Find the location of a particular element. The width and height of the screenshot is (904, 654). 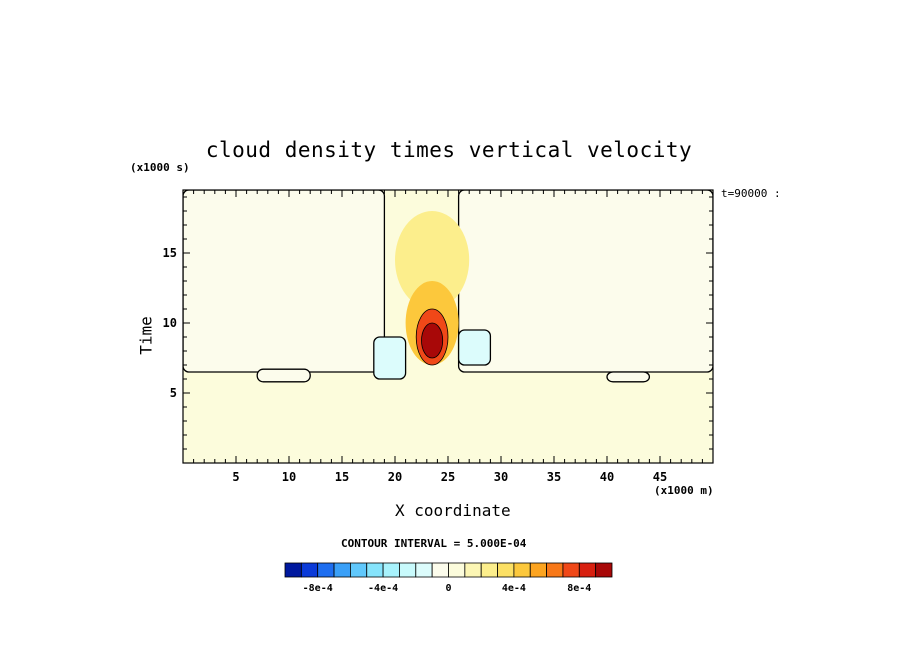

colorbar-tick-label: 0 is located at coordinates (448, 588).